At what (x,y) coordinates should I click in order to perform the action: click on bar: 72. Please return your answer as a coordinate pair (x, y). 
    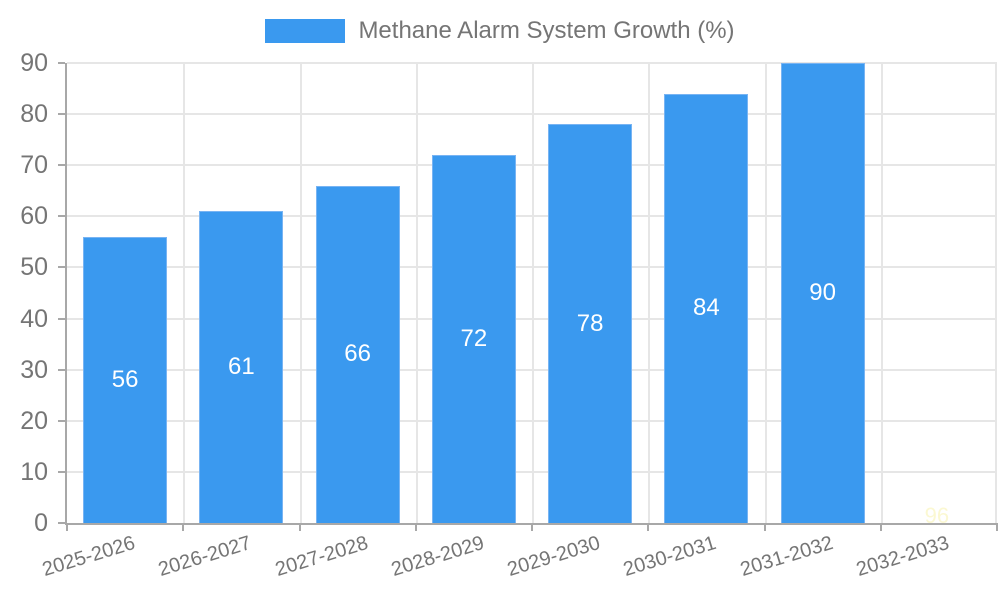
    Looking at the image, I should click on (473, 339).